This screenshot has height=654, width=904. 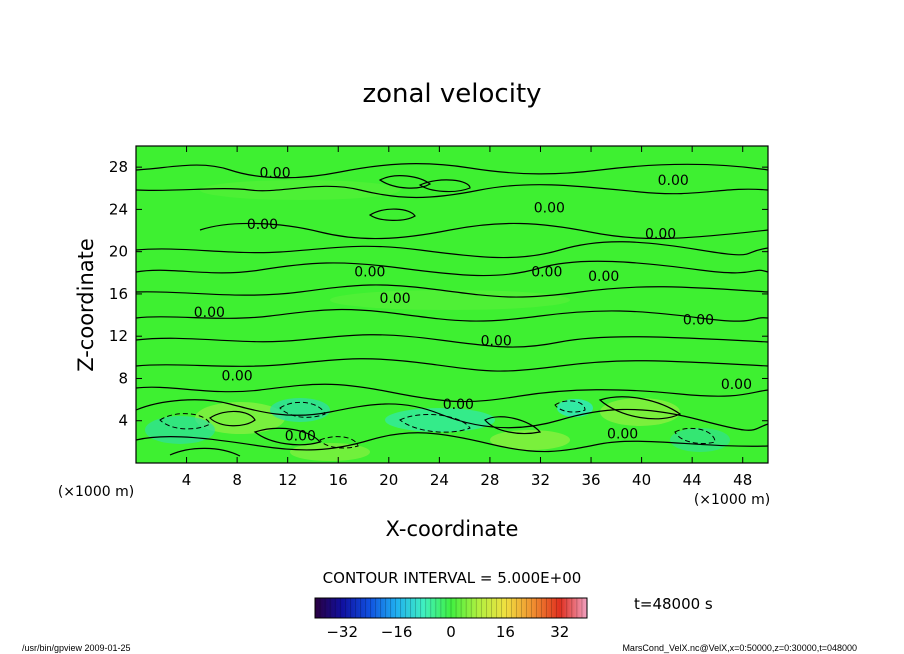 What do you see at coordinates (118, 167) in the screenshot?
I see `y-tick-label: 28` at bounding box center [118, 167].